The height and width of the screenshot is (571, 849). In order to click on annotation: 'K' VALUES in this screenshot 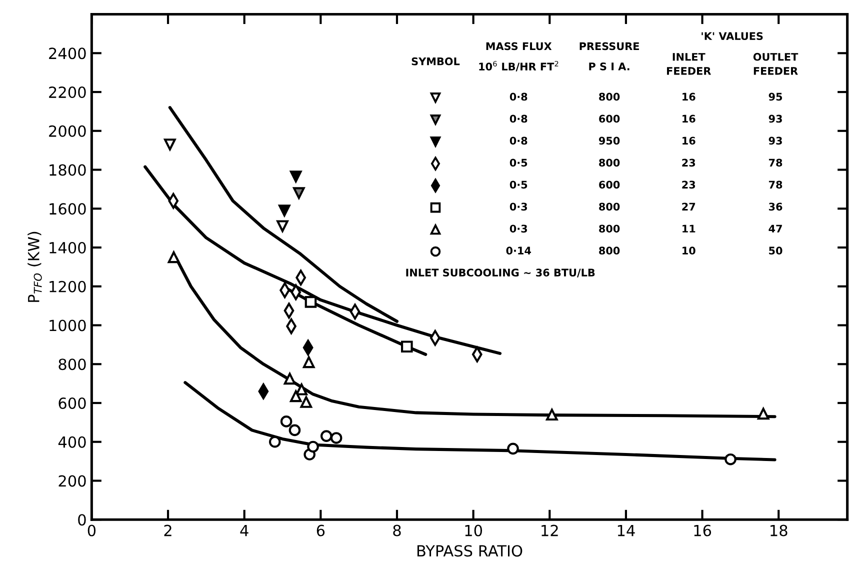, I will do `click(732, 36)`.